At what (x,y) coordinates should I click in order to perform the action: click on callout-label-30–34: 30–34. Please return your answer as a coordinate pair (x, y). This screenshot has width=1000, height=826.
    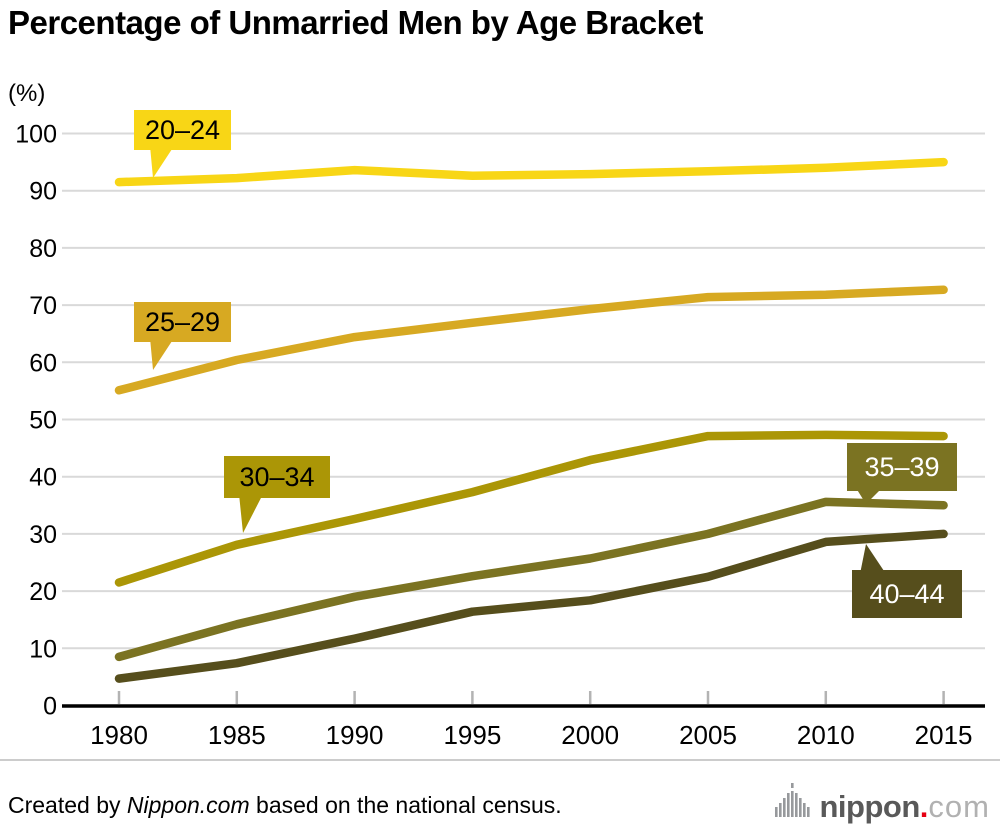
    Looking at the image, I should click on (276, 477).